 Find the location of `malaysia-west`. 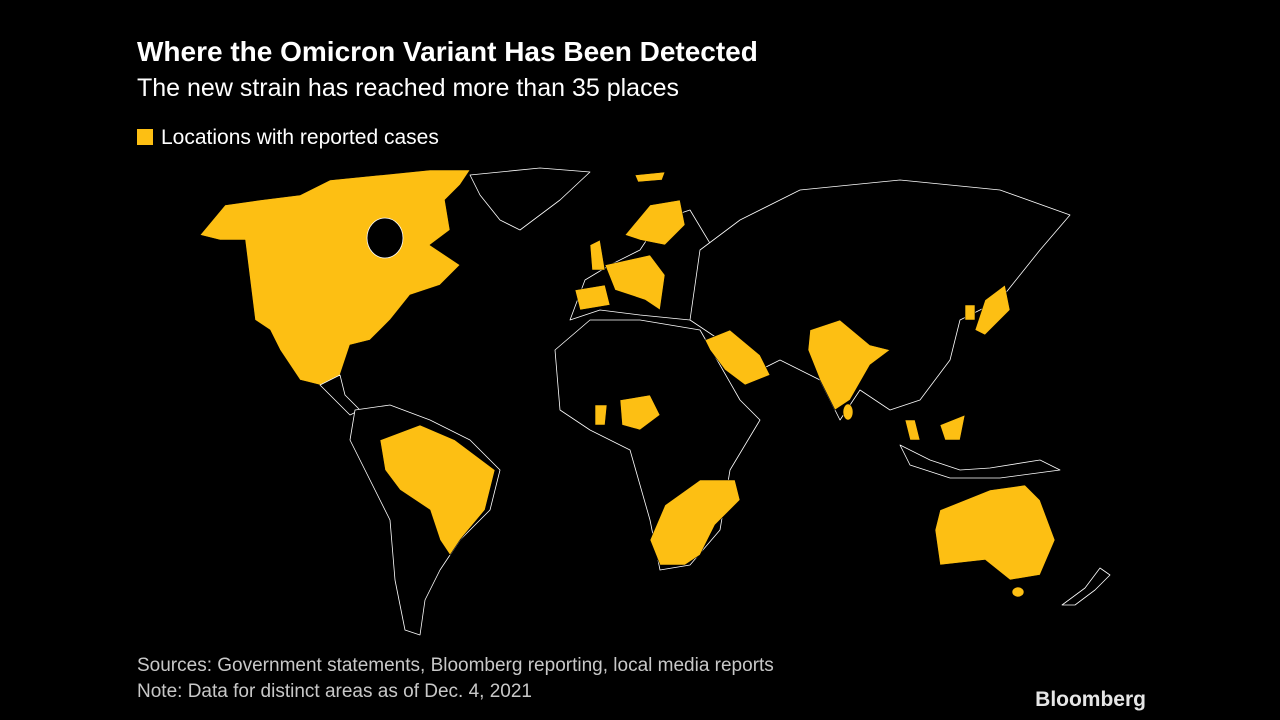

malaysia-west is located at coordinates (912, 430).